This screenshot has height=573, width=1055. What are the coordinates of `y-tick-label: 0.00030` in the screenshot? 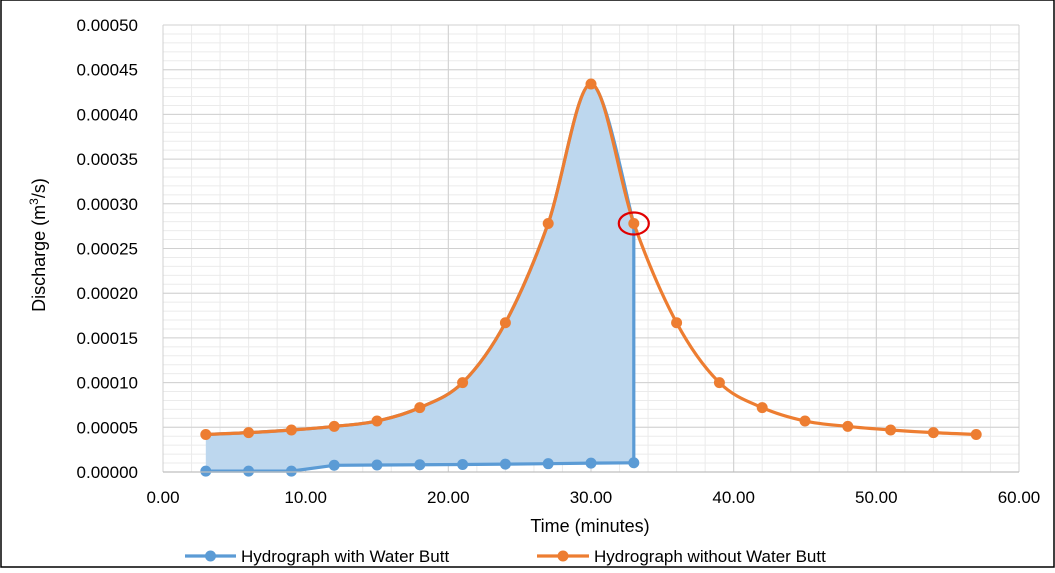 It's located at (107, 204).